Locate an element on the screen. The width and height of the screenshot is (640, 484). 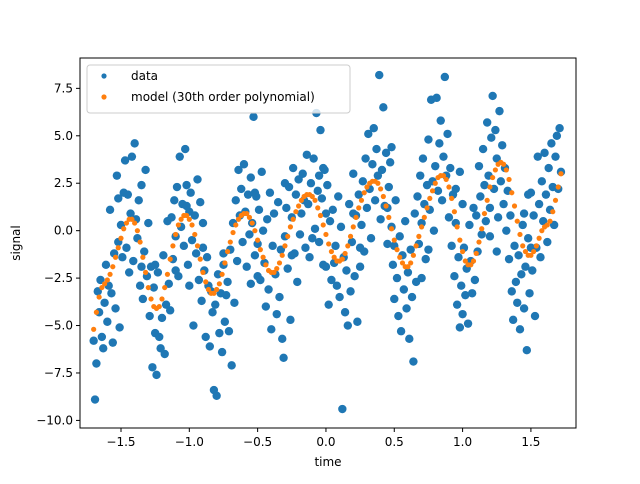
legend: data model (30th order polynomial) is located at coordinates (218, 89).